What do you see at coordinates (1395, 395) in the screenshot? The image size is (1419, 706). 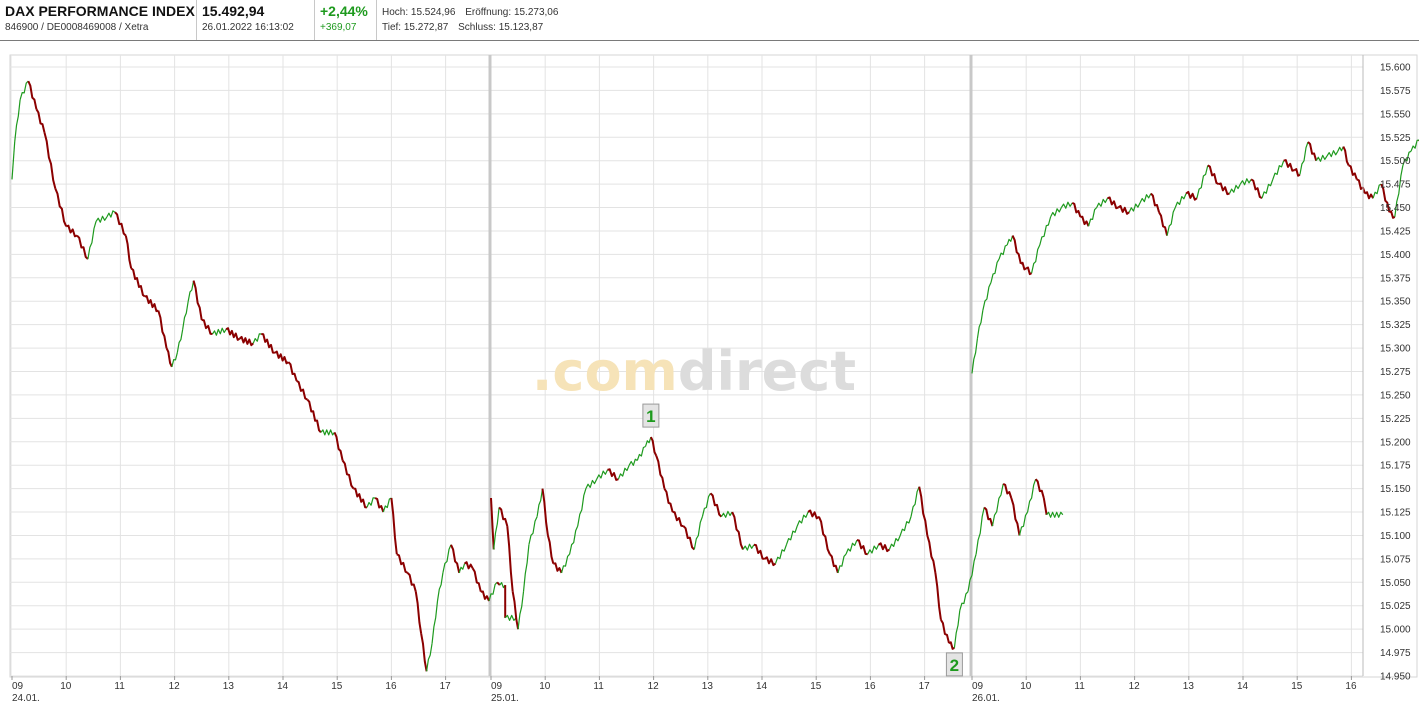 I see `y-tick-label: 15.250` at bounding box center [1395, 395].